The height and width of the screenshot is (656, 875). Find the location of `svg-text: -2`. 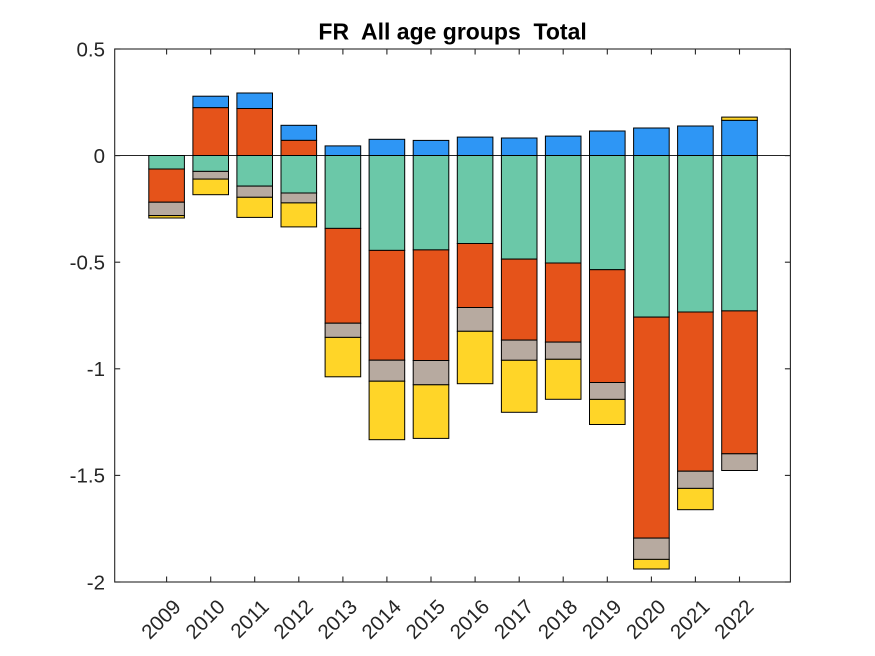

svg-text: -2 is located at coordinates (96, 582).